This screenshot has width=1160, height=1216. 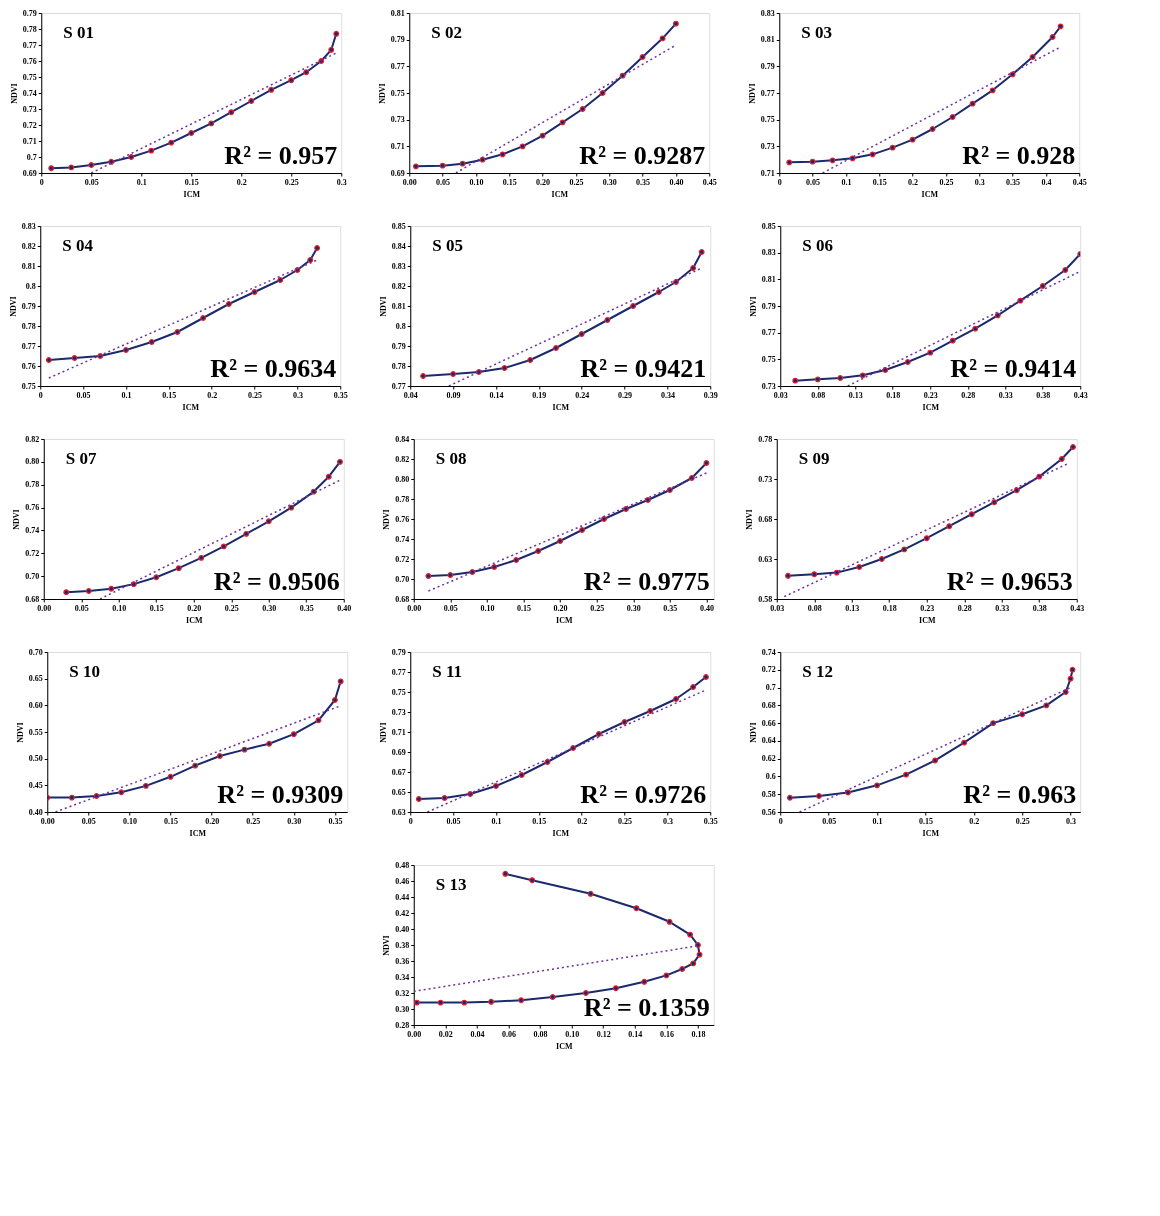 I want to click on y-tick-label: 0.64, so click(x=768, y=741).